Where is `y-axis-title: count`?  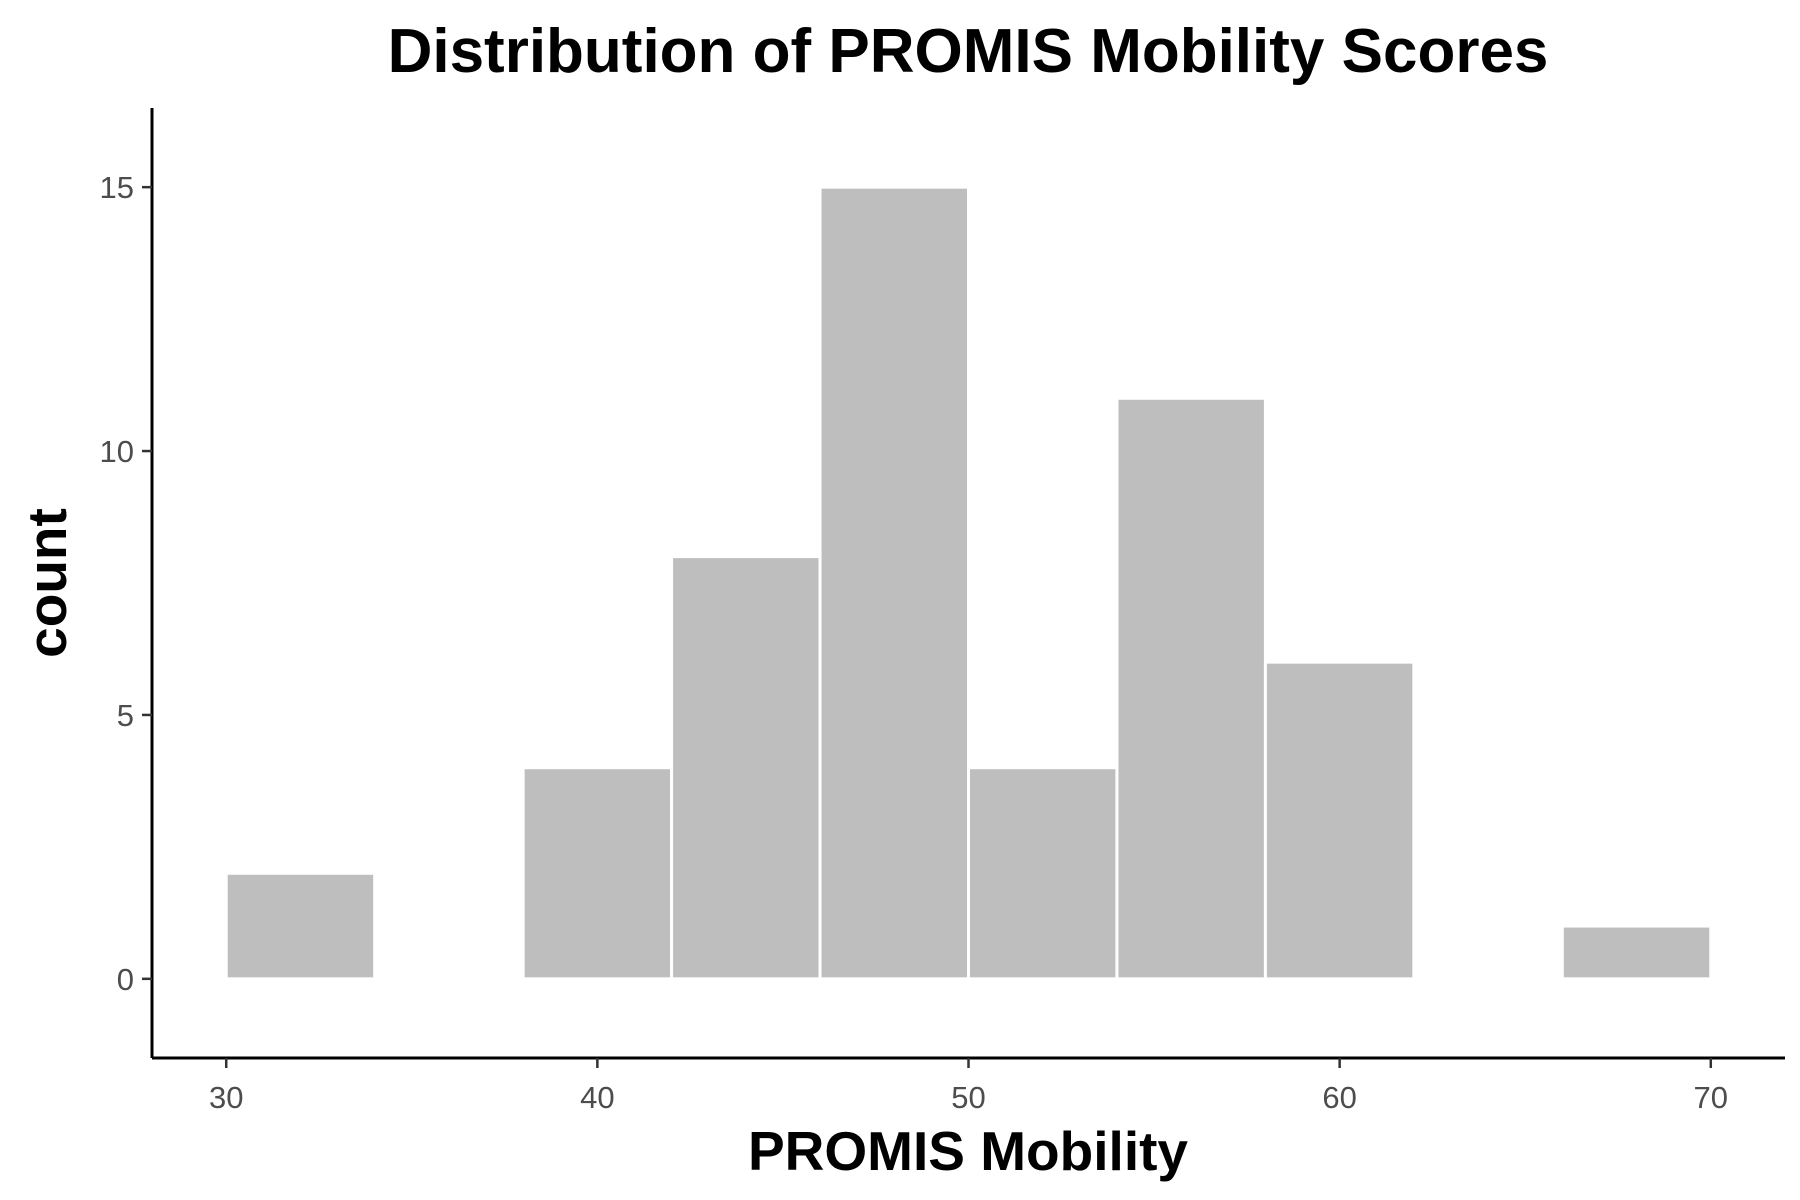 y-axis-title: count is located at coordinates (47, 583).